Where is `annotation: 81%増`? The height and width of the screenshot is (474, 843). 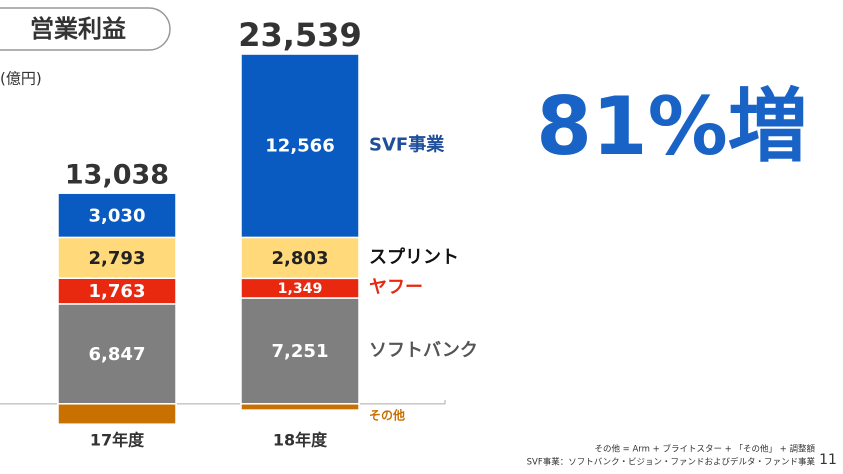 annotation: 81%増 is located at coordinates (671, 126).